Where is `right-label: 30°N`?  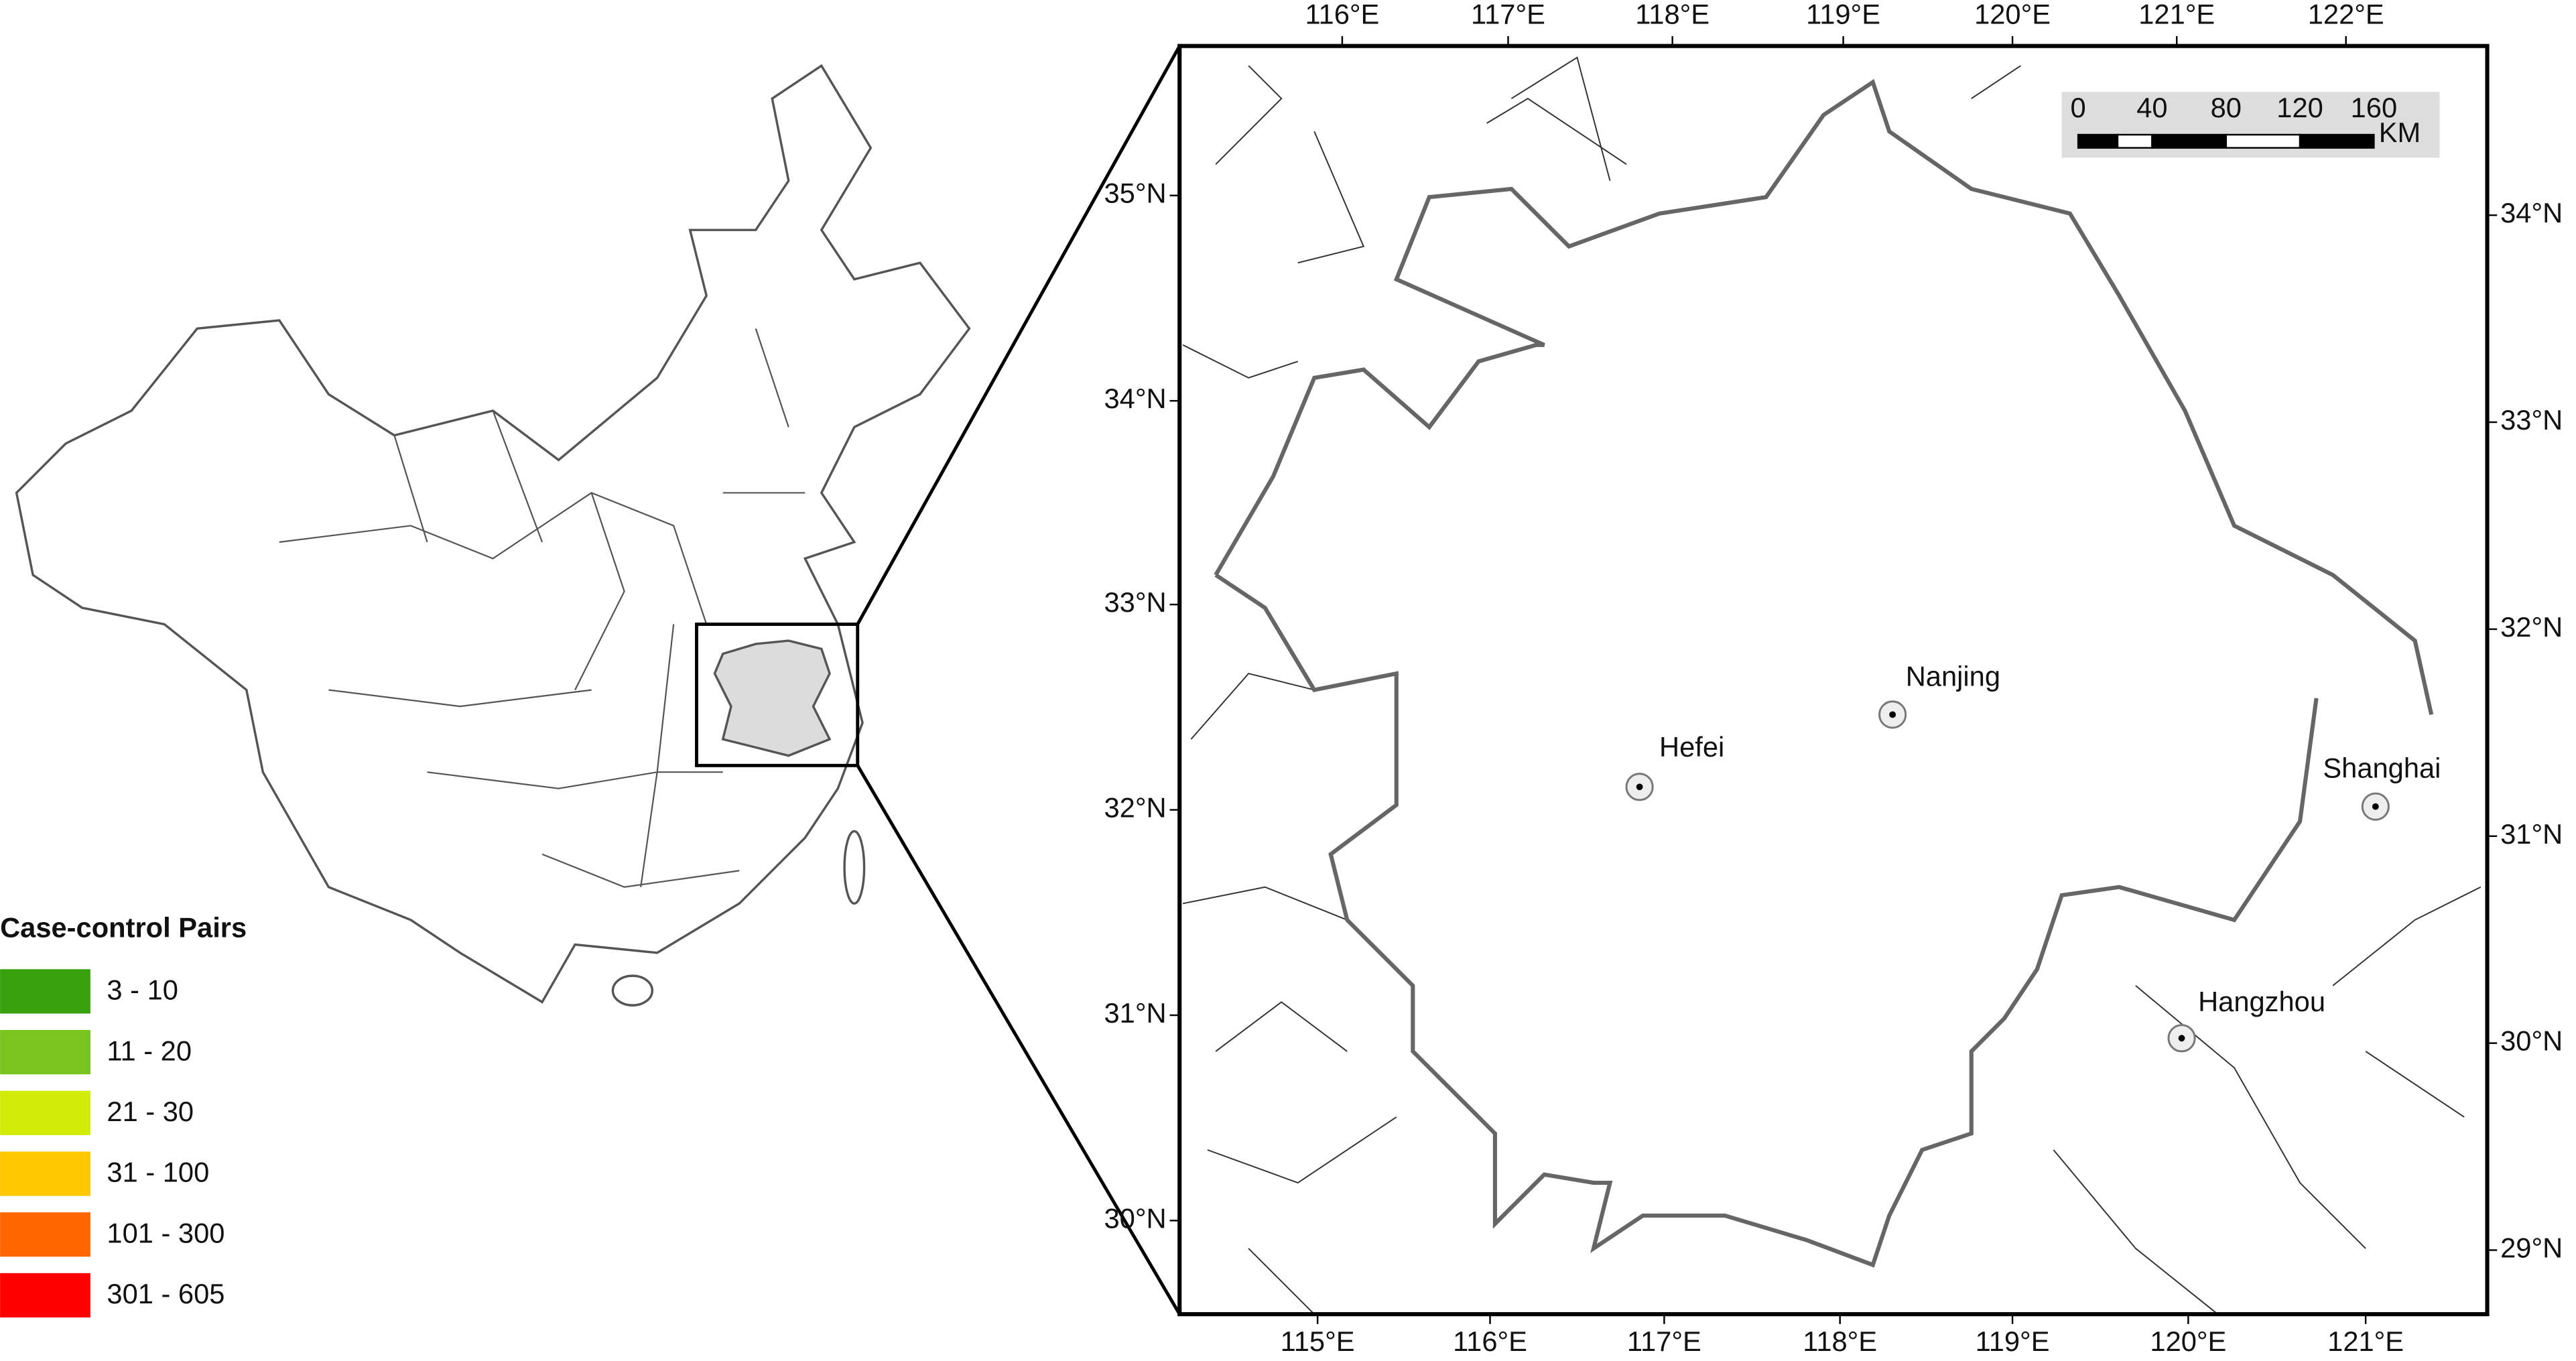
right-label: 30°N is located at coordinates (2531, 1041).